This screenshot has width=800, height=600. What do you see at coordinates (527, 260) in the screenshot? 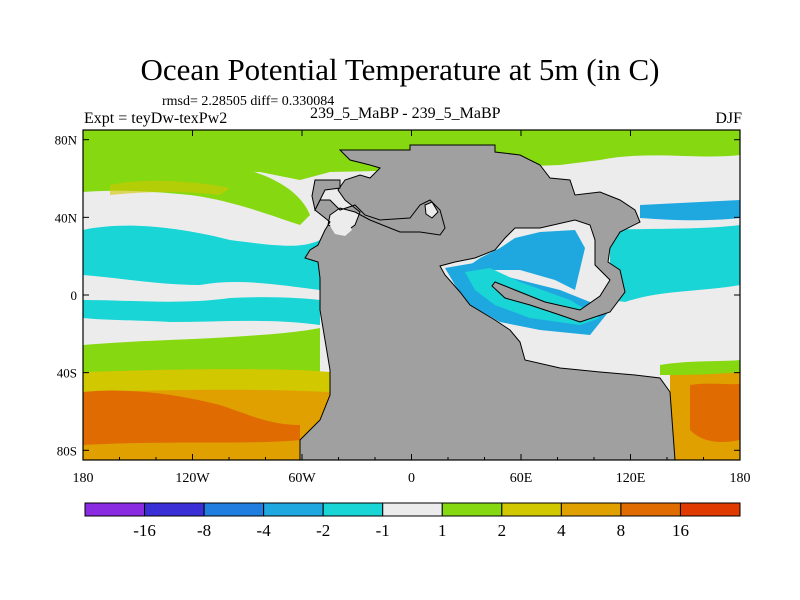
I see `field-blue-tethys` at bounding box center [527, 260].